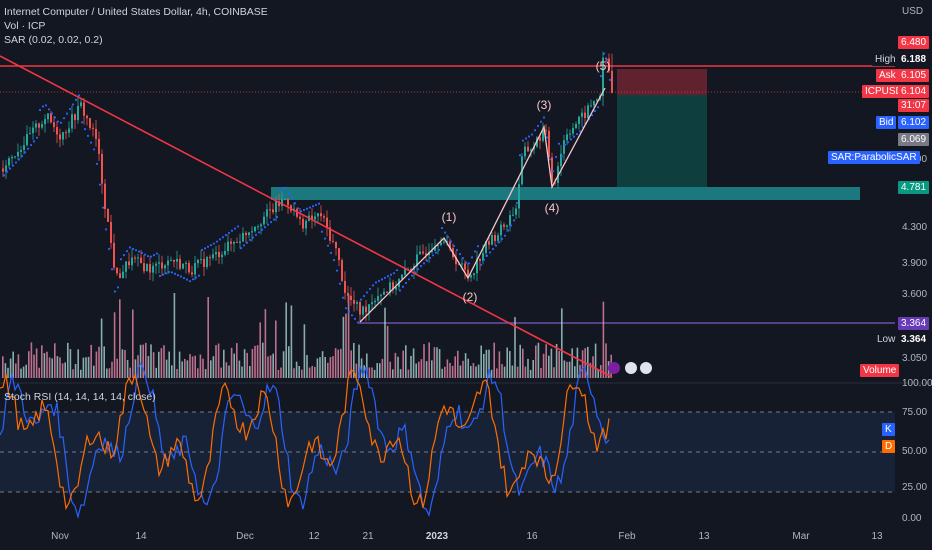 This screenshot has width=932, height=550. Describe the element at coordinates (915, 412) in the screenshot. I see `rsi-tick: 75.00` at that location.